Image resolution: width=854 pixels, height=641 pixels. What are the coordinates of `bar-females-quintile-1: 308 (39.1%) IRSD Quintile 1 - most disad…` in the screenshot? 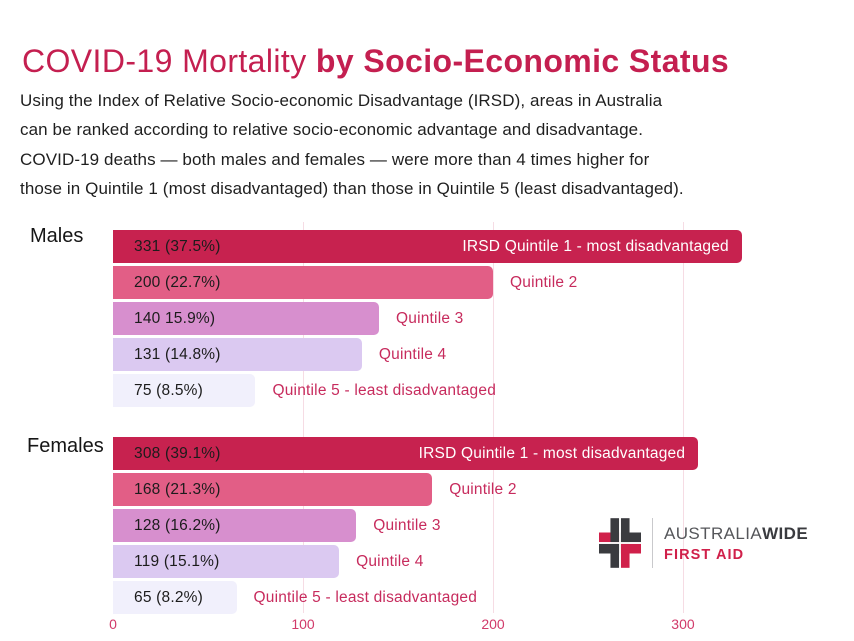 It's located at (406, 453).